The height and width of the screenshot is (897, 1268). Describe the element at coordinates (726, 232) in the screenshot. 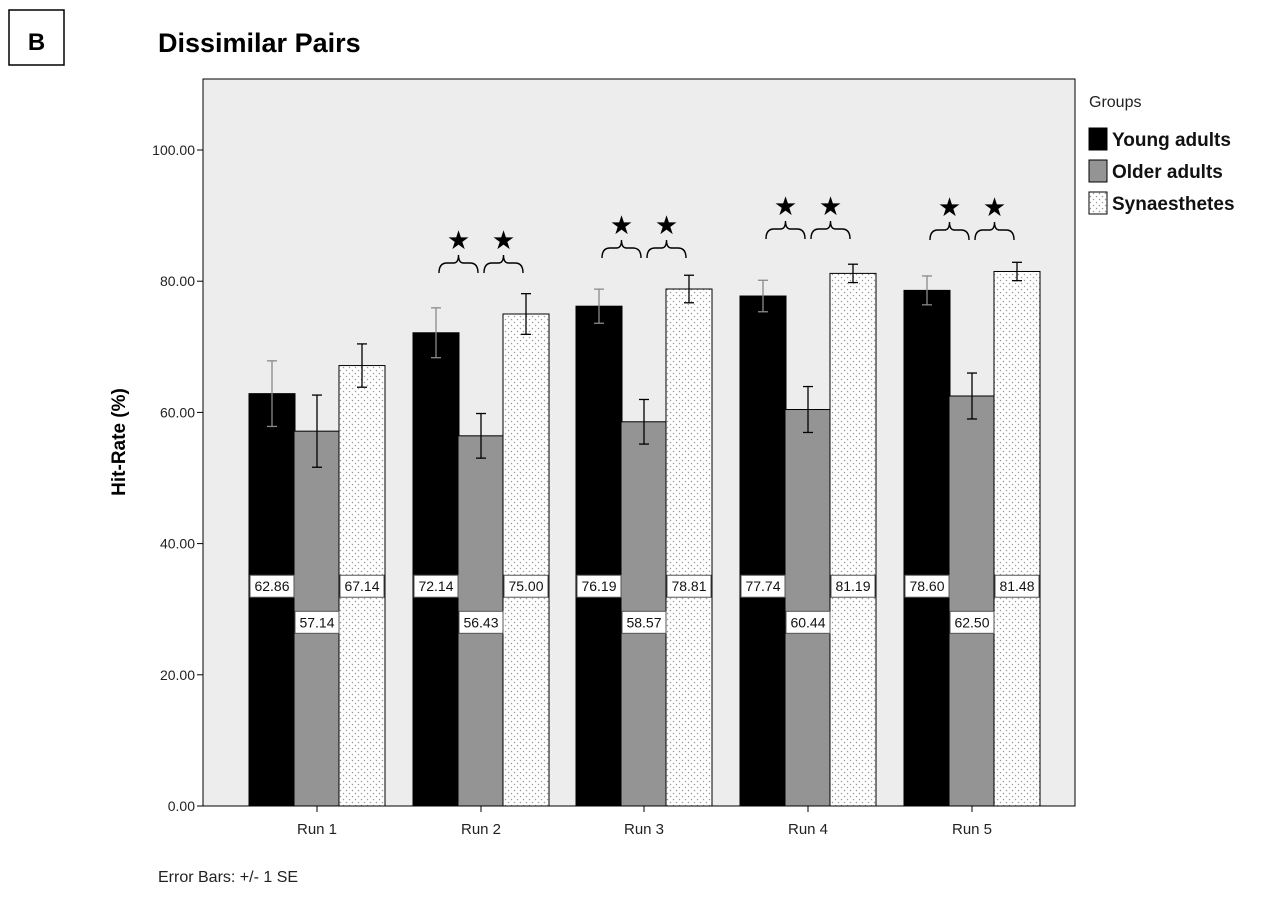

I see `significance-group: ★ ★ ★ ★ ★ ★ ★ ★` at that location.